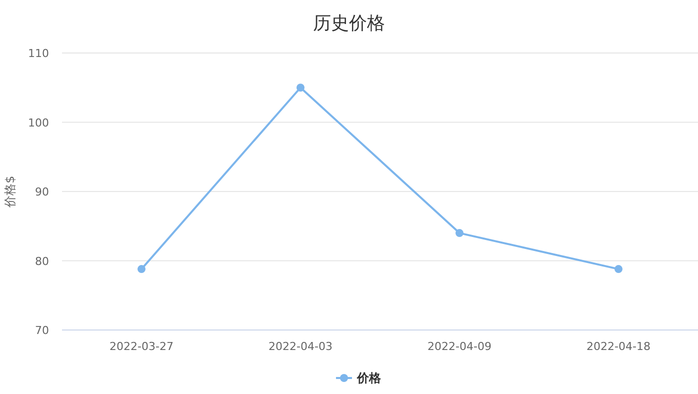 This screenshot has width=698, height=394. I want to click on y-tick-label: 80, so click(42, 261).